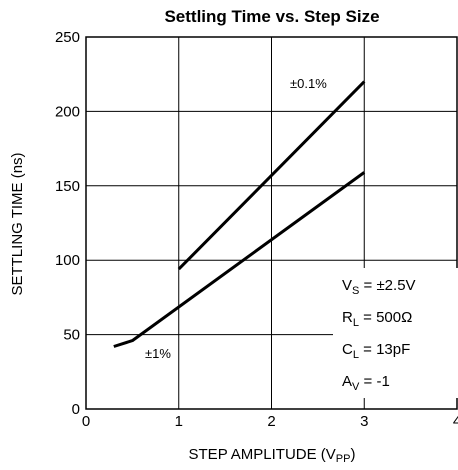 The image size is (458, 470). What do you see at coordinates (86, 421) in the screenshot?
I see `x-tick-label: 0` at bounding box center [86, 421].